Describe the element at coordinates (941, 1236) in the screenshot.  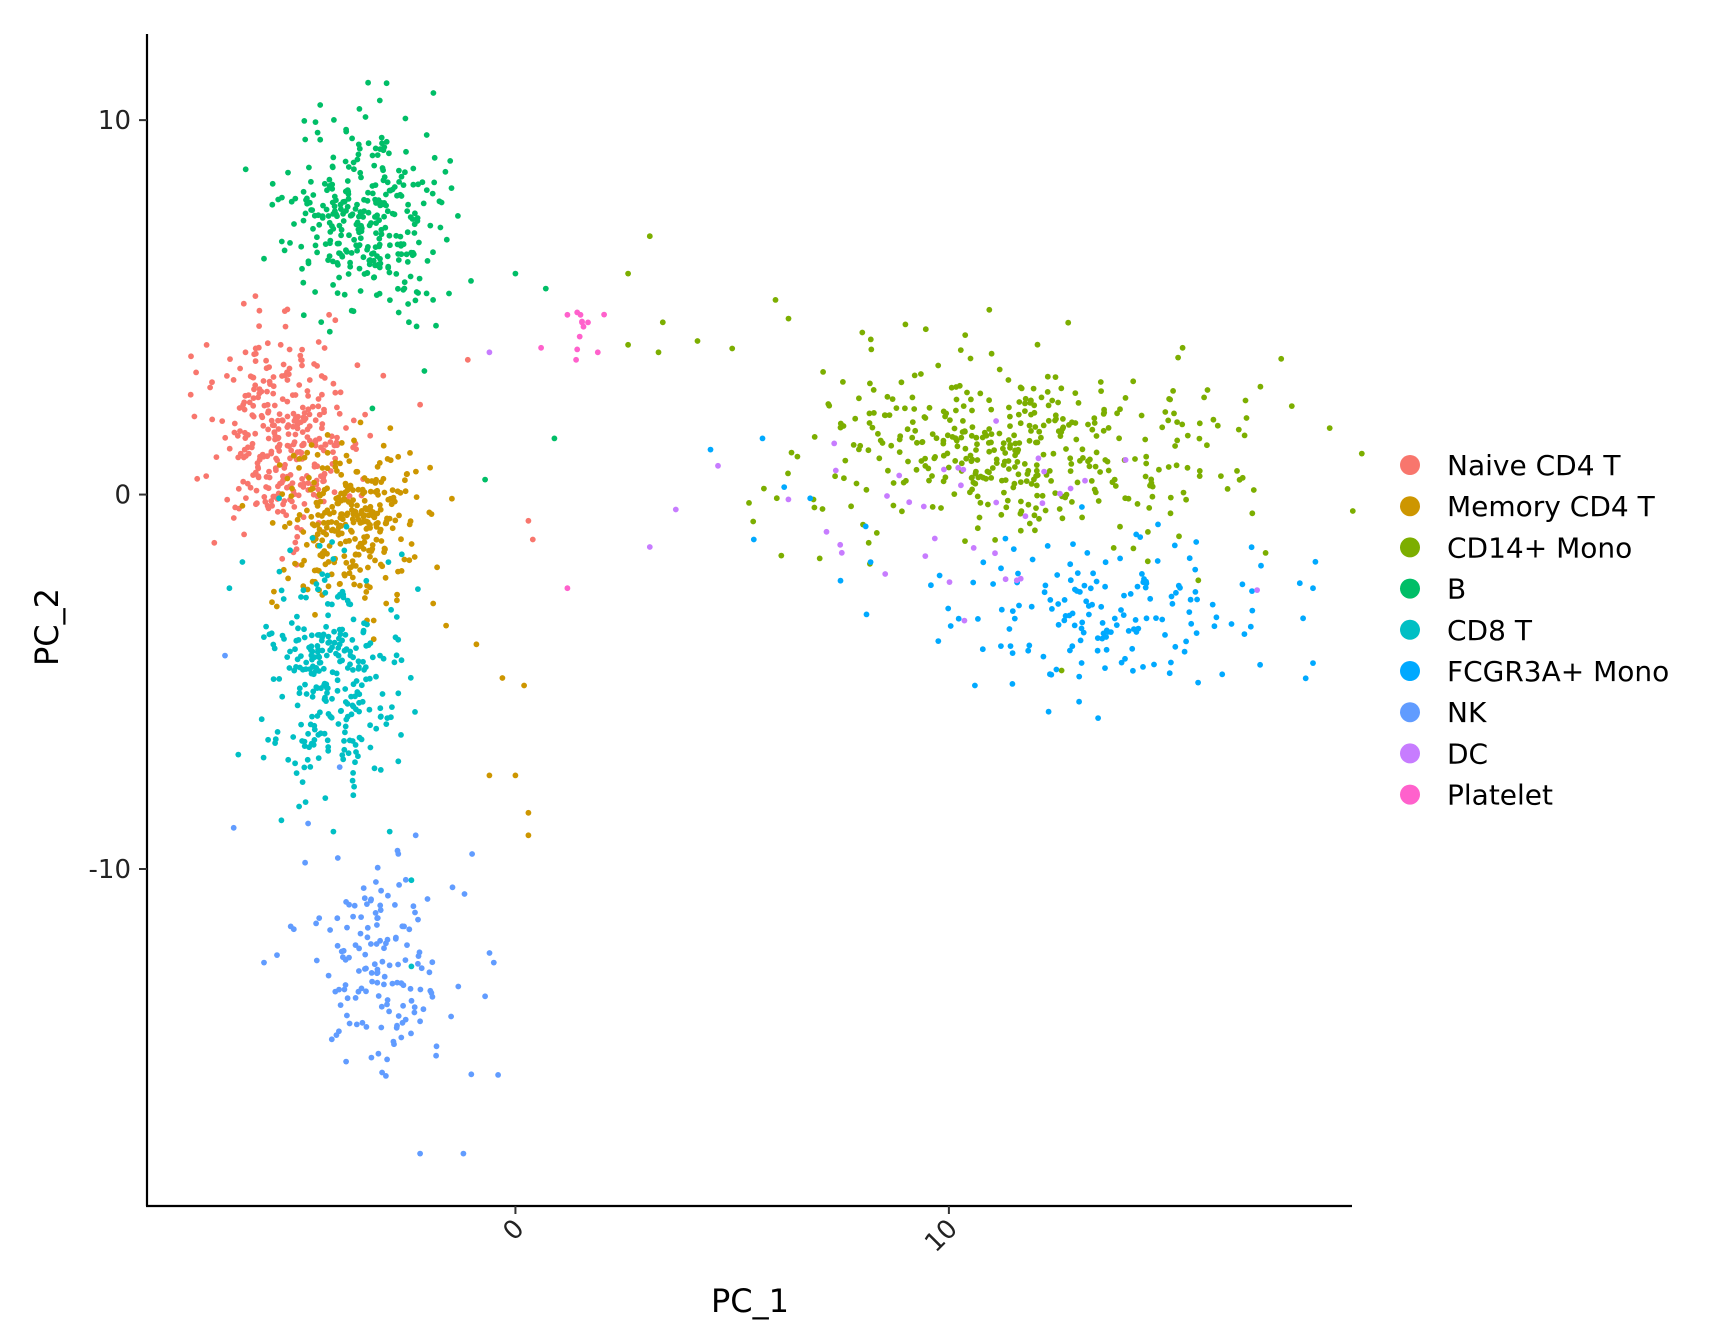
I see `x-tick-label: 10` at that location.